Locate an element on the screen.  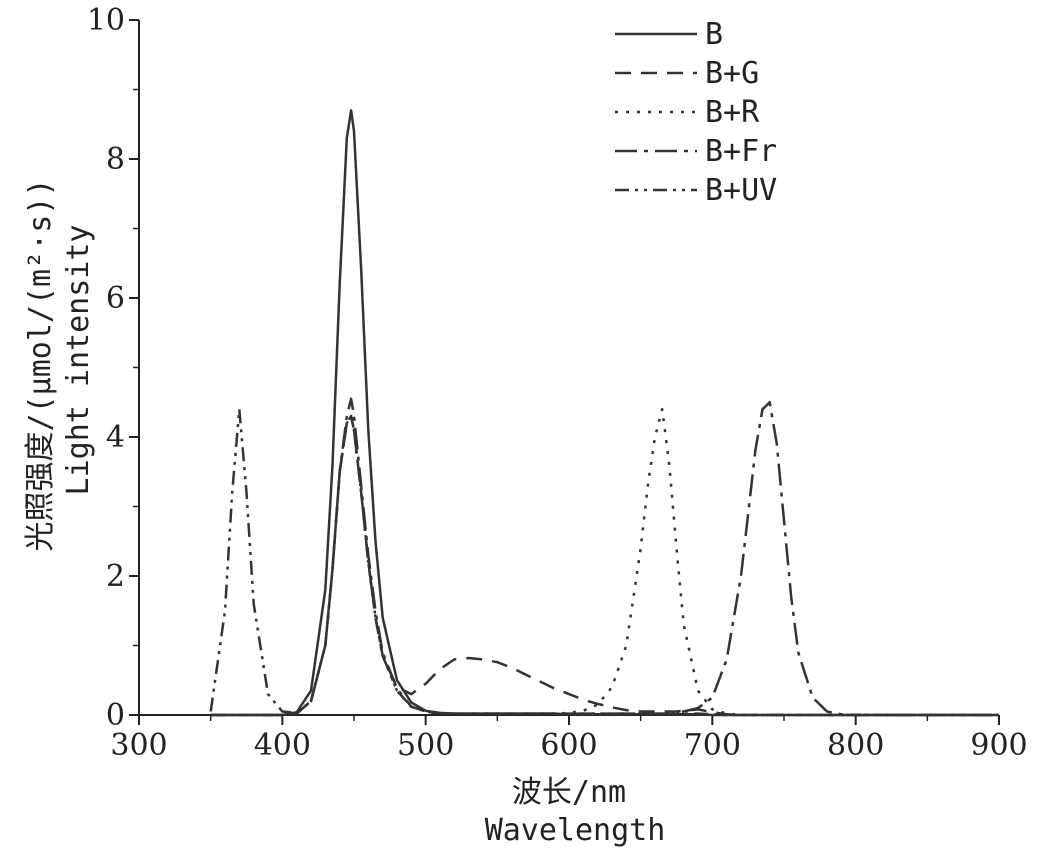
legend-label-b-g: B+G is located at coordinates (732, 73).